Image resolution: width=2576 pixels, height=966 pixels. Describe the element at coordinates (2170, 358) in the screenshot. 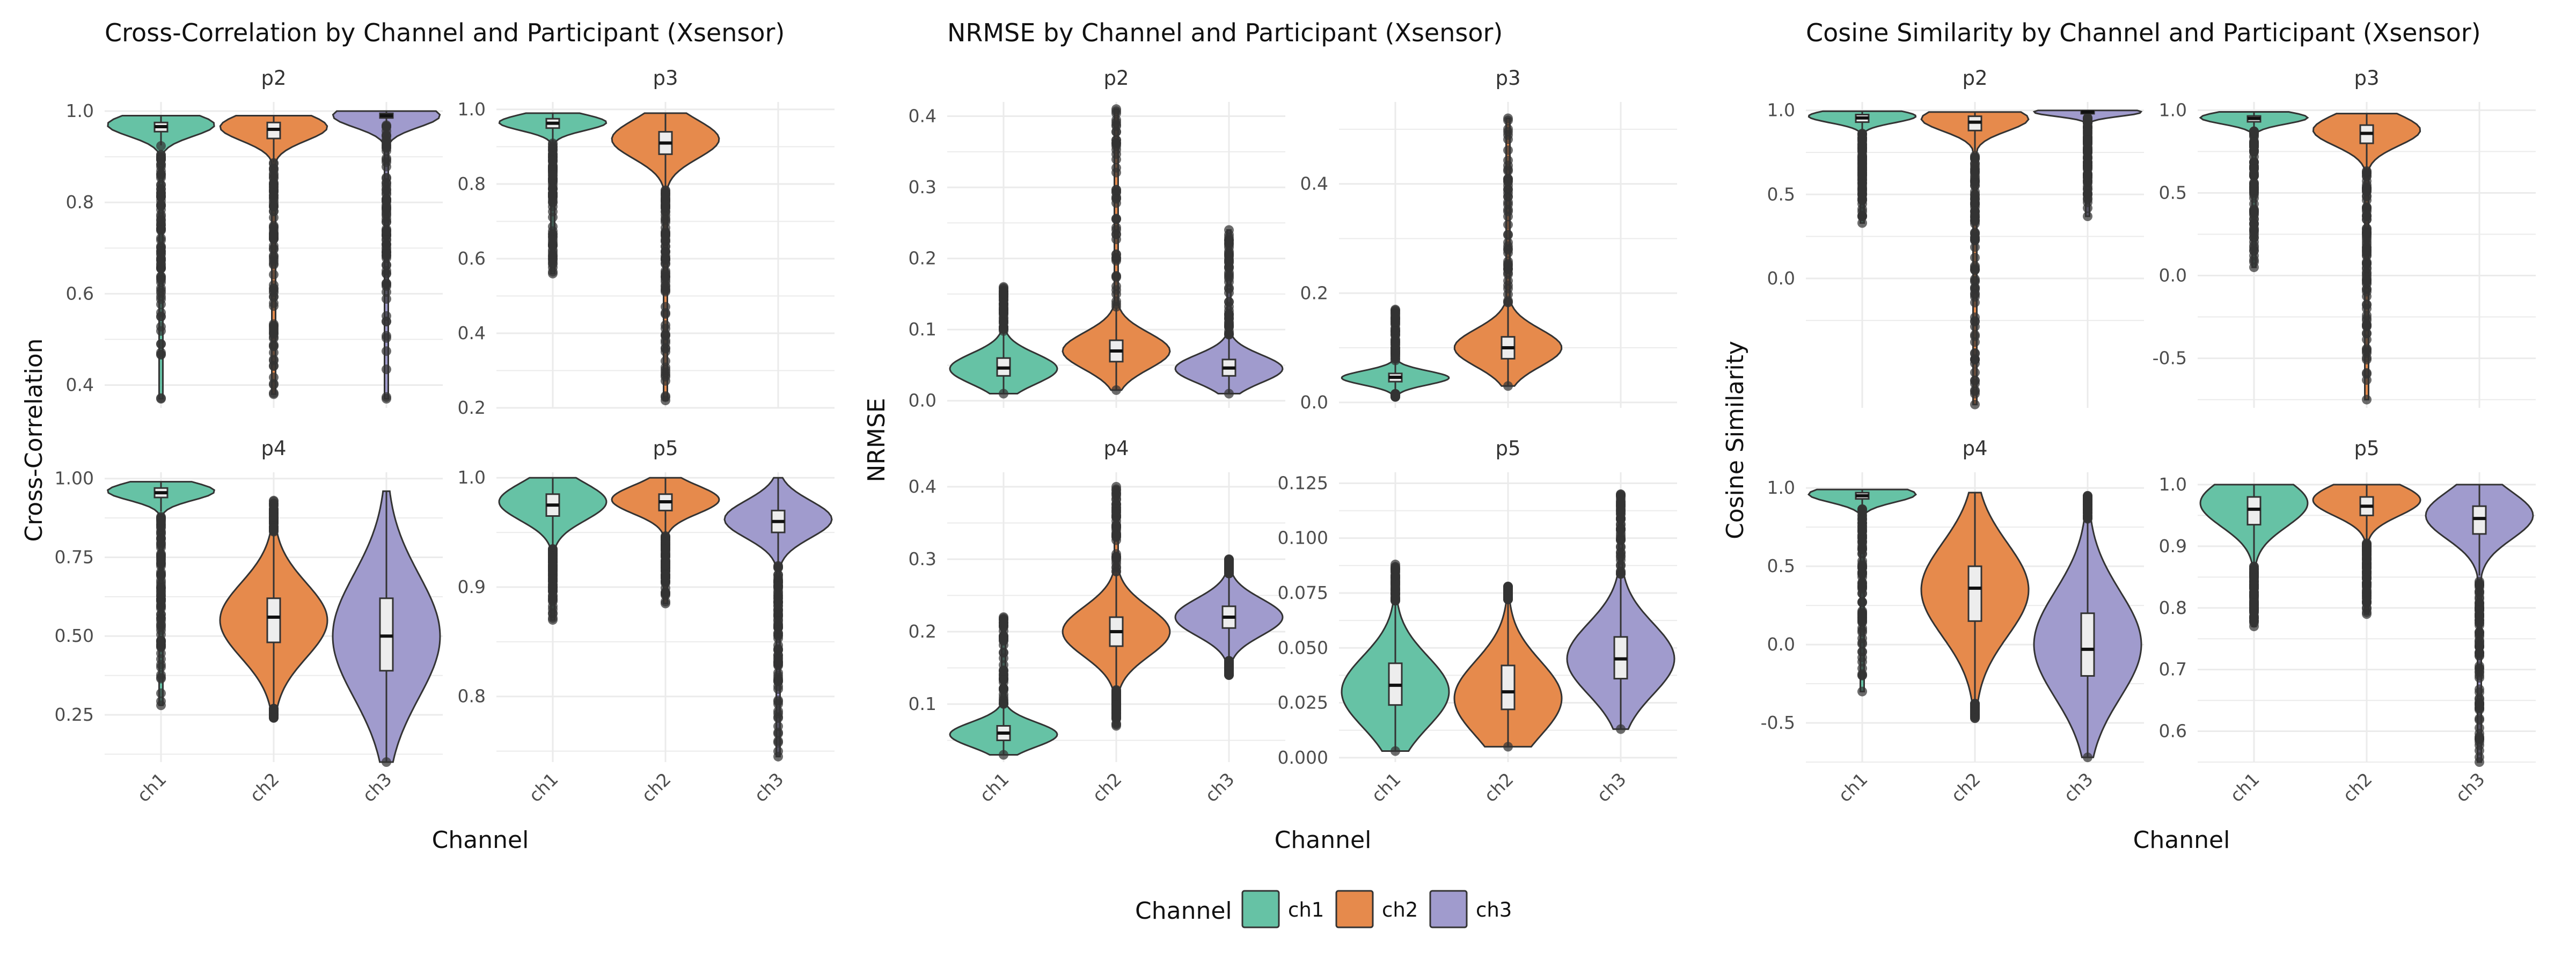

I see `y-tick-label: -0.5` at that location.